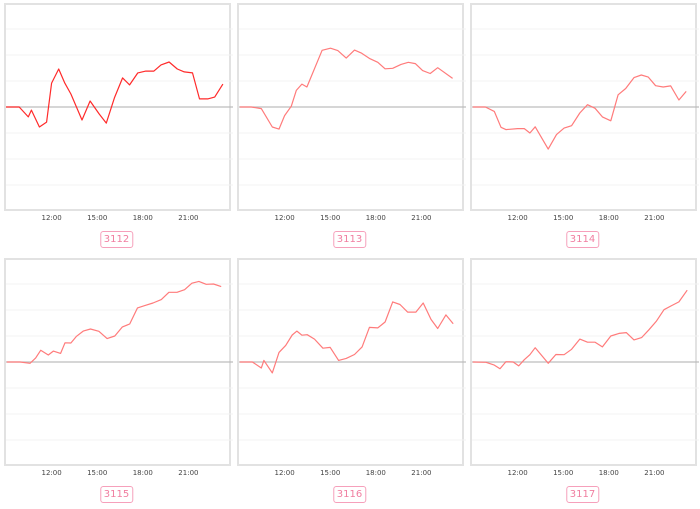 The image size is (700, 509). Describe the element at coordinates (116, 239) in the screenshot. I see `chart-title-badge: 3112` at that location.